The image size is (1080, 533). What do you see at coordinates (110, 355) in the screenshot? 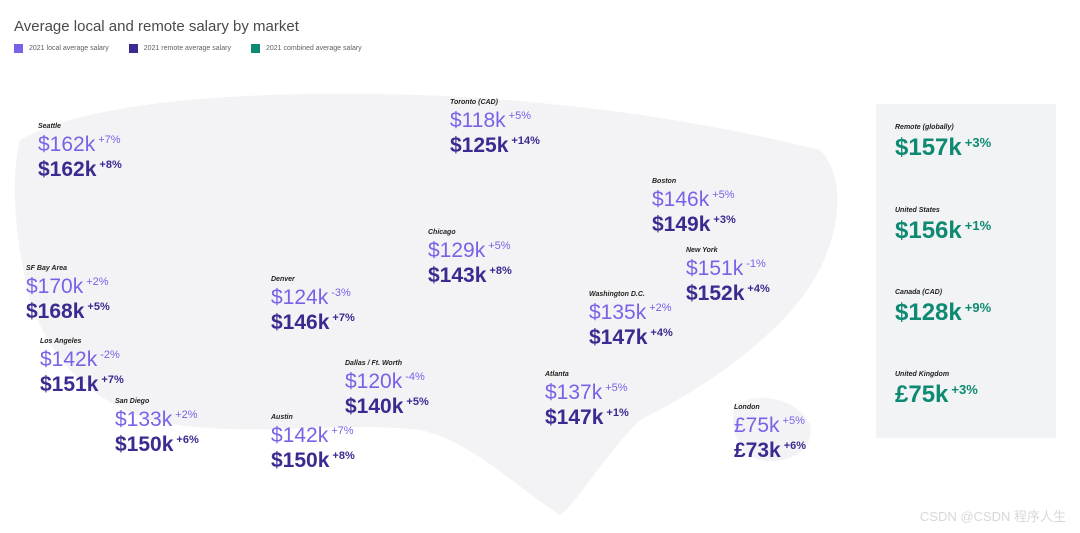
I see `local-salary-change: -2%` at bounding box center [110, 355].